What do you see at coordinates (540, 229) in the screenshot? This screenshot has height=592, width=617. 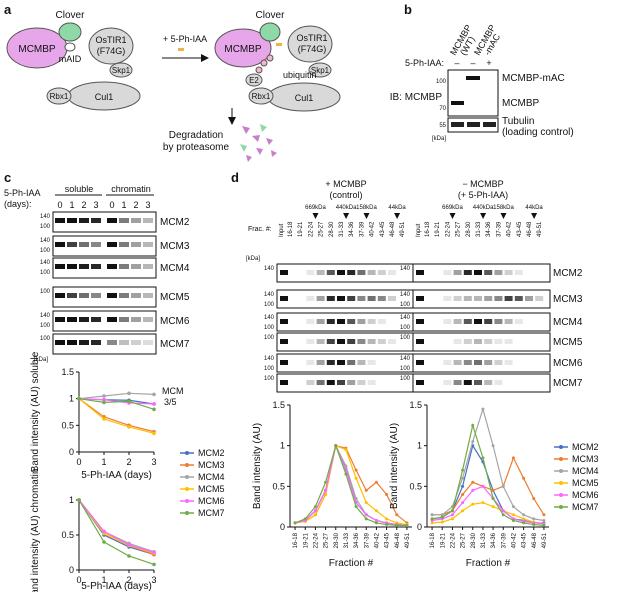 I see `fraction-header: 49-51` at bounding box center [540, 229].